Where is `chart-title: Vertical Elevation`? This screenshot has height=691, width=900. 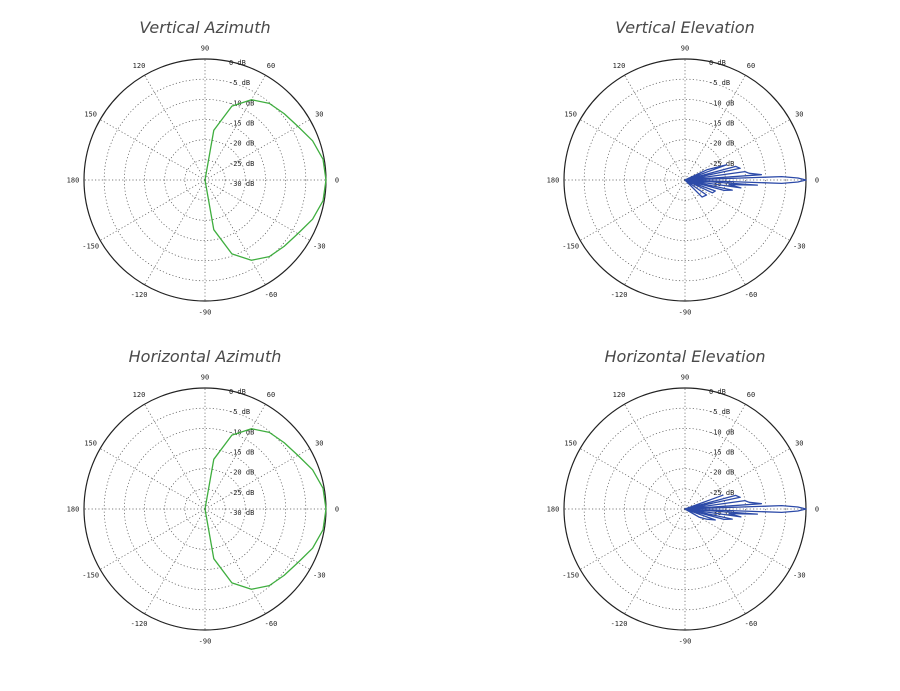 chart-title: Vertical Elevation is located at coordinates (685, 27).